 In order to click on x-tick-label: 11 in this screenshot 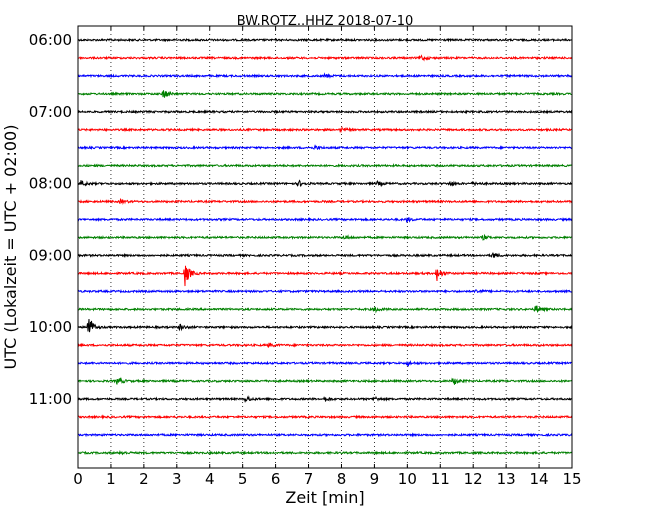, I will do `click(440, 479)`.